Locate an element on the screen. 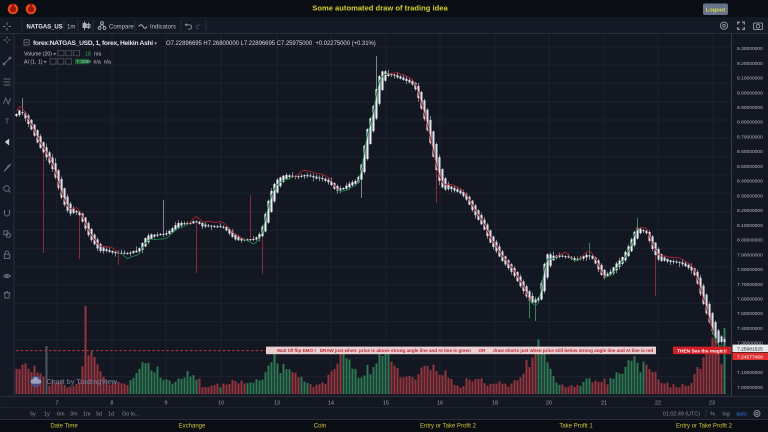 The height and width of the screenshot is (432, 768). svg-text: Compare is located at coordinates (121, 27).